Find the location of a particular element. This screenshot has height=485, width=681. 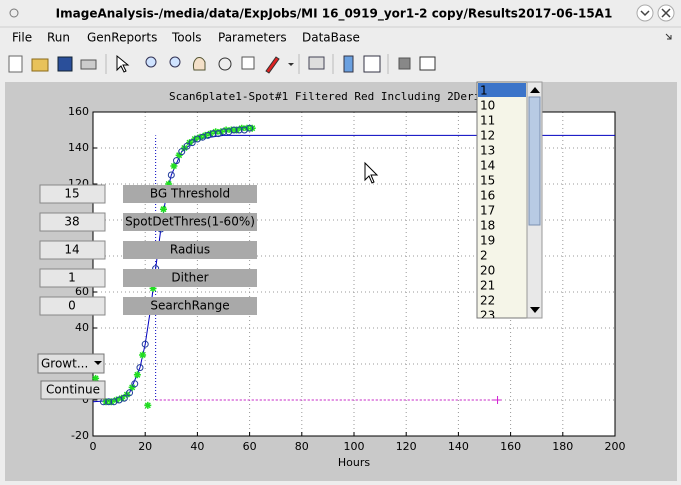

scroll-thumb is located at coordinates (534, 161).